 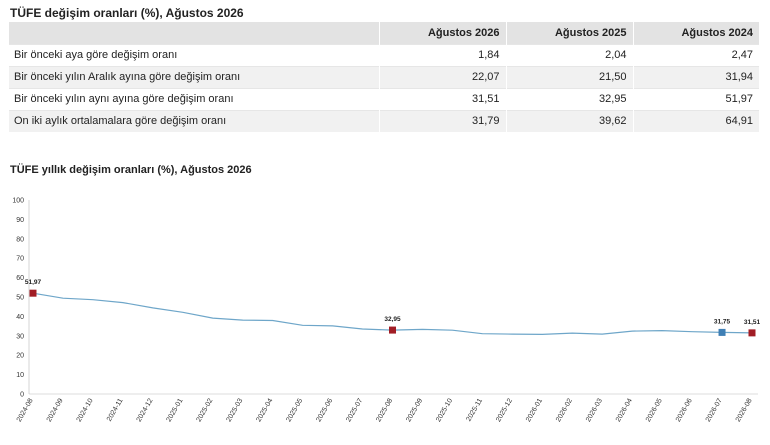 What do you see at coordinates (534, 410) in the screenshot?
I see `x-tick-label: 2026-01` at bounding box center [534, 410].